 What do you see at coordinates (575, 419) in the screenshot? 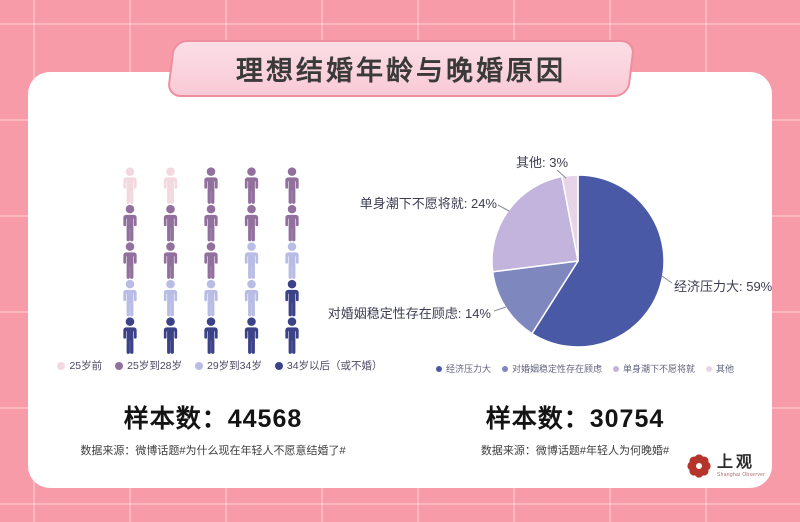
I see `right-sample-count: 样本数：30754` at bounding box center [575, 419].